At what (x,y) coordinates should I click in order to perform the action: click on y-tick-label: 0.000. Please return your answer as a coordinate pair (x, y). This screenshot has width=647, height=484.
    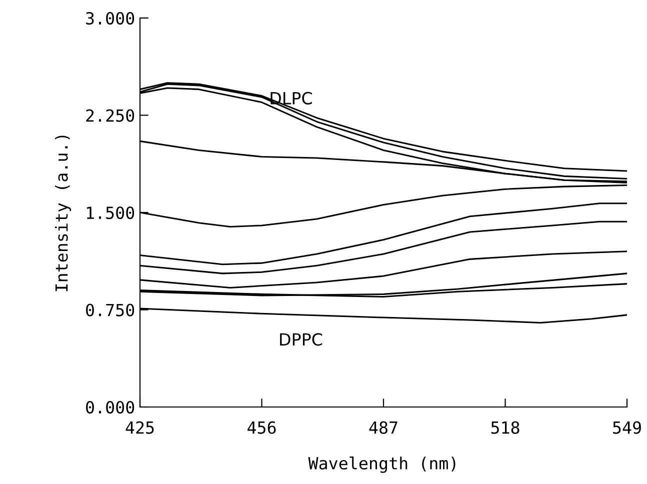
    Looking at the image, I should click on (110, 407).